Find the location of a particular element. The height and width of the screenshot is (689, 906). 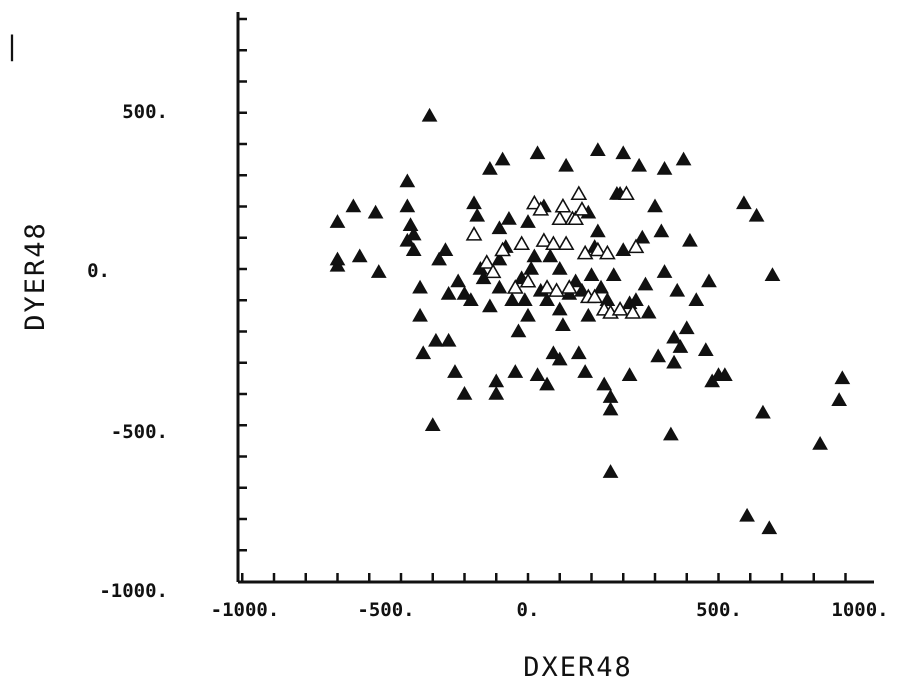

x-tick-label: 500. is located at coordinates (719, 610).